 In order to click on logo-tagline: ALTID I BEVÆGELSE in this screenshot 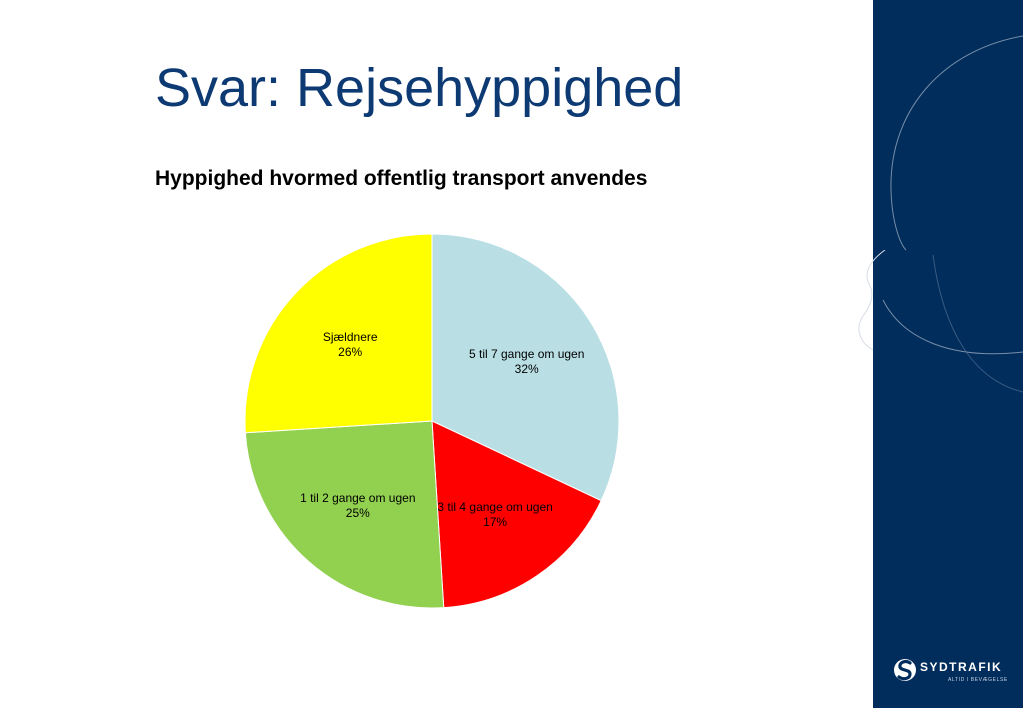, I will do `click(978, 680)`.